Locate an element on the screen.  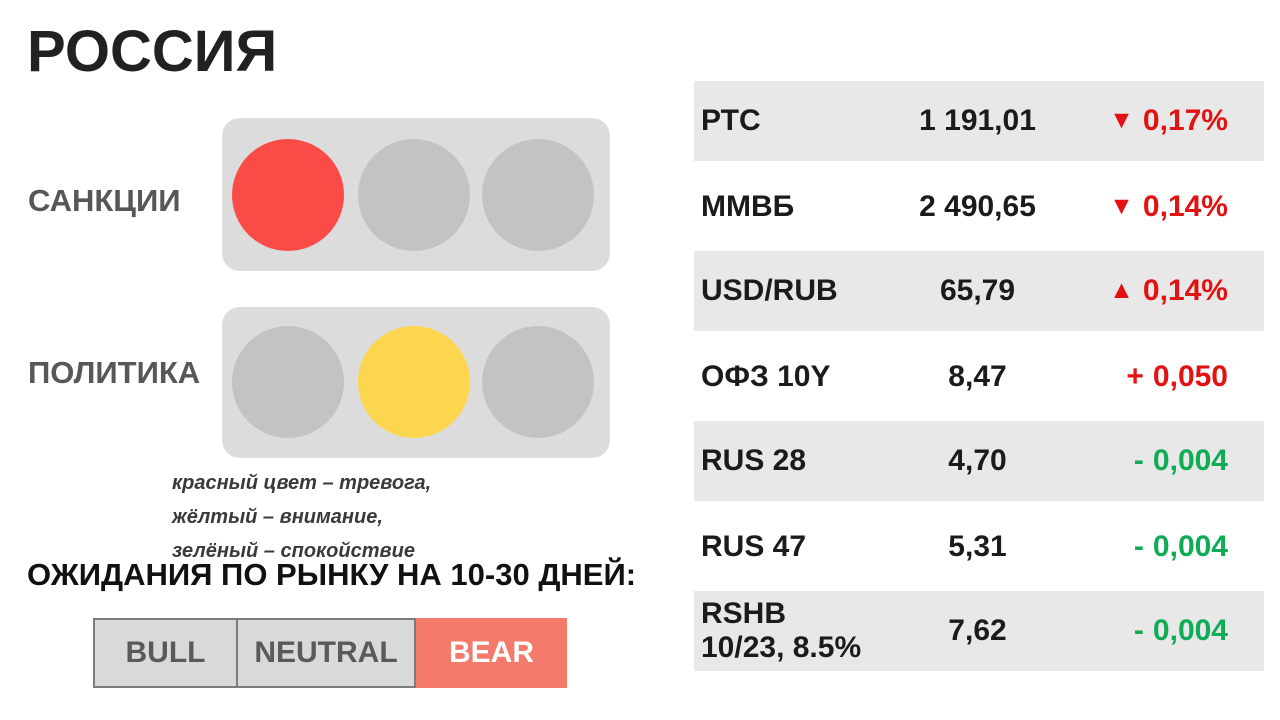
instrument-name: РТС is located at coordinates (731, 120).